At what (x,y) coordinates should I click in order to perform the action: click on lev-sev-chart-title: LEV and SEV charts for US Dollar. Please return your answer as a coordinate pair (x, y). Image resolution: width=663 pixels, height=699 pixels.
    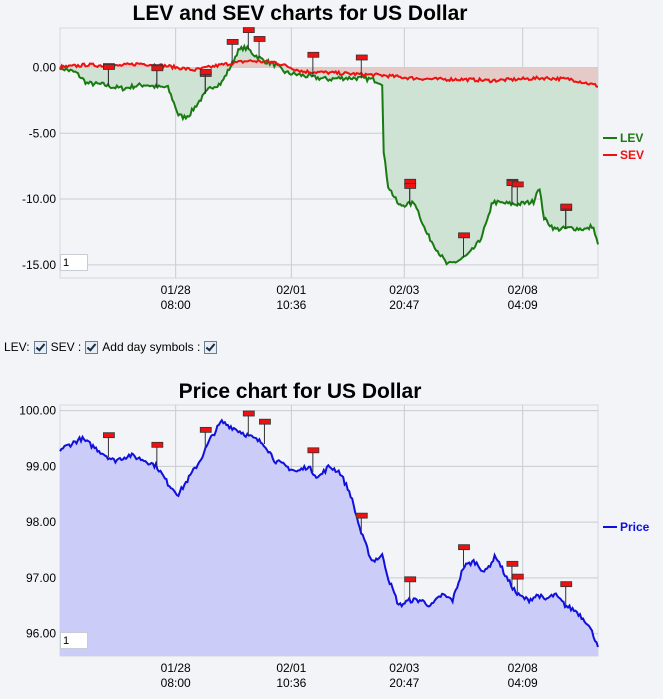
    Looking at the image, I should click on (300, 13).